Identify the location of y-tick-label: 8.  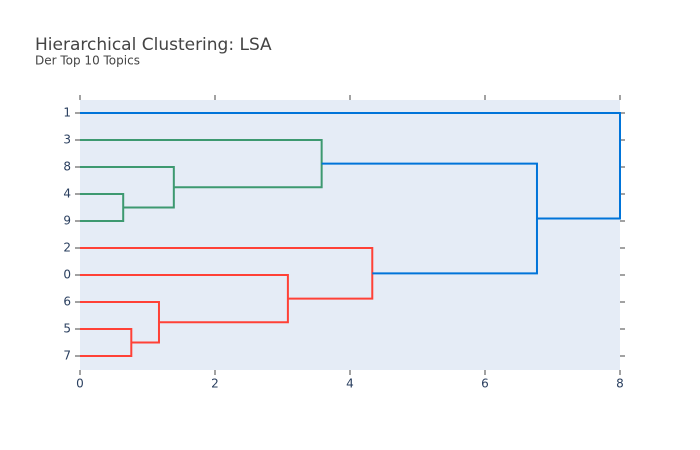
(67, 167).